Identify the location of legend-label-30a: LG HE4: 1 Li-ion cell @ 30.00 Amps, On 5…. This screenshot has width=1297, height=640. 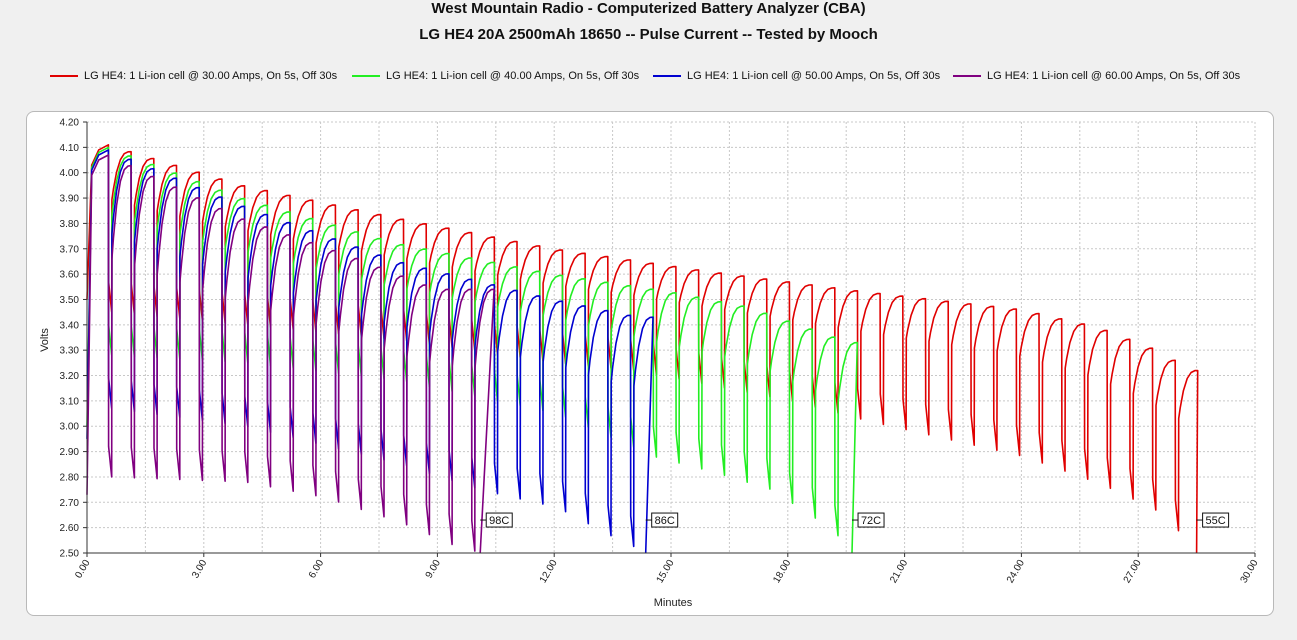
(211, 76).